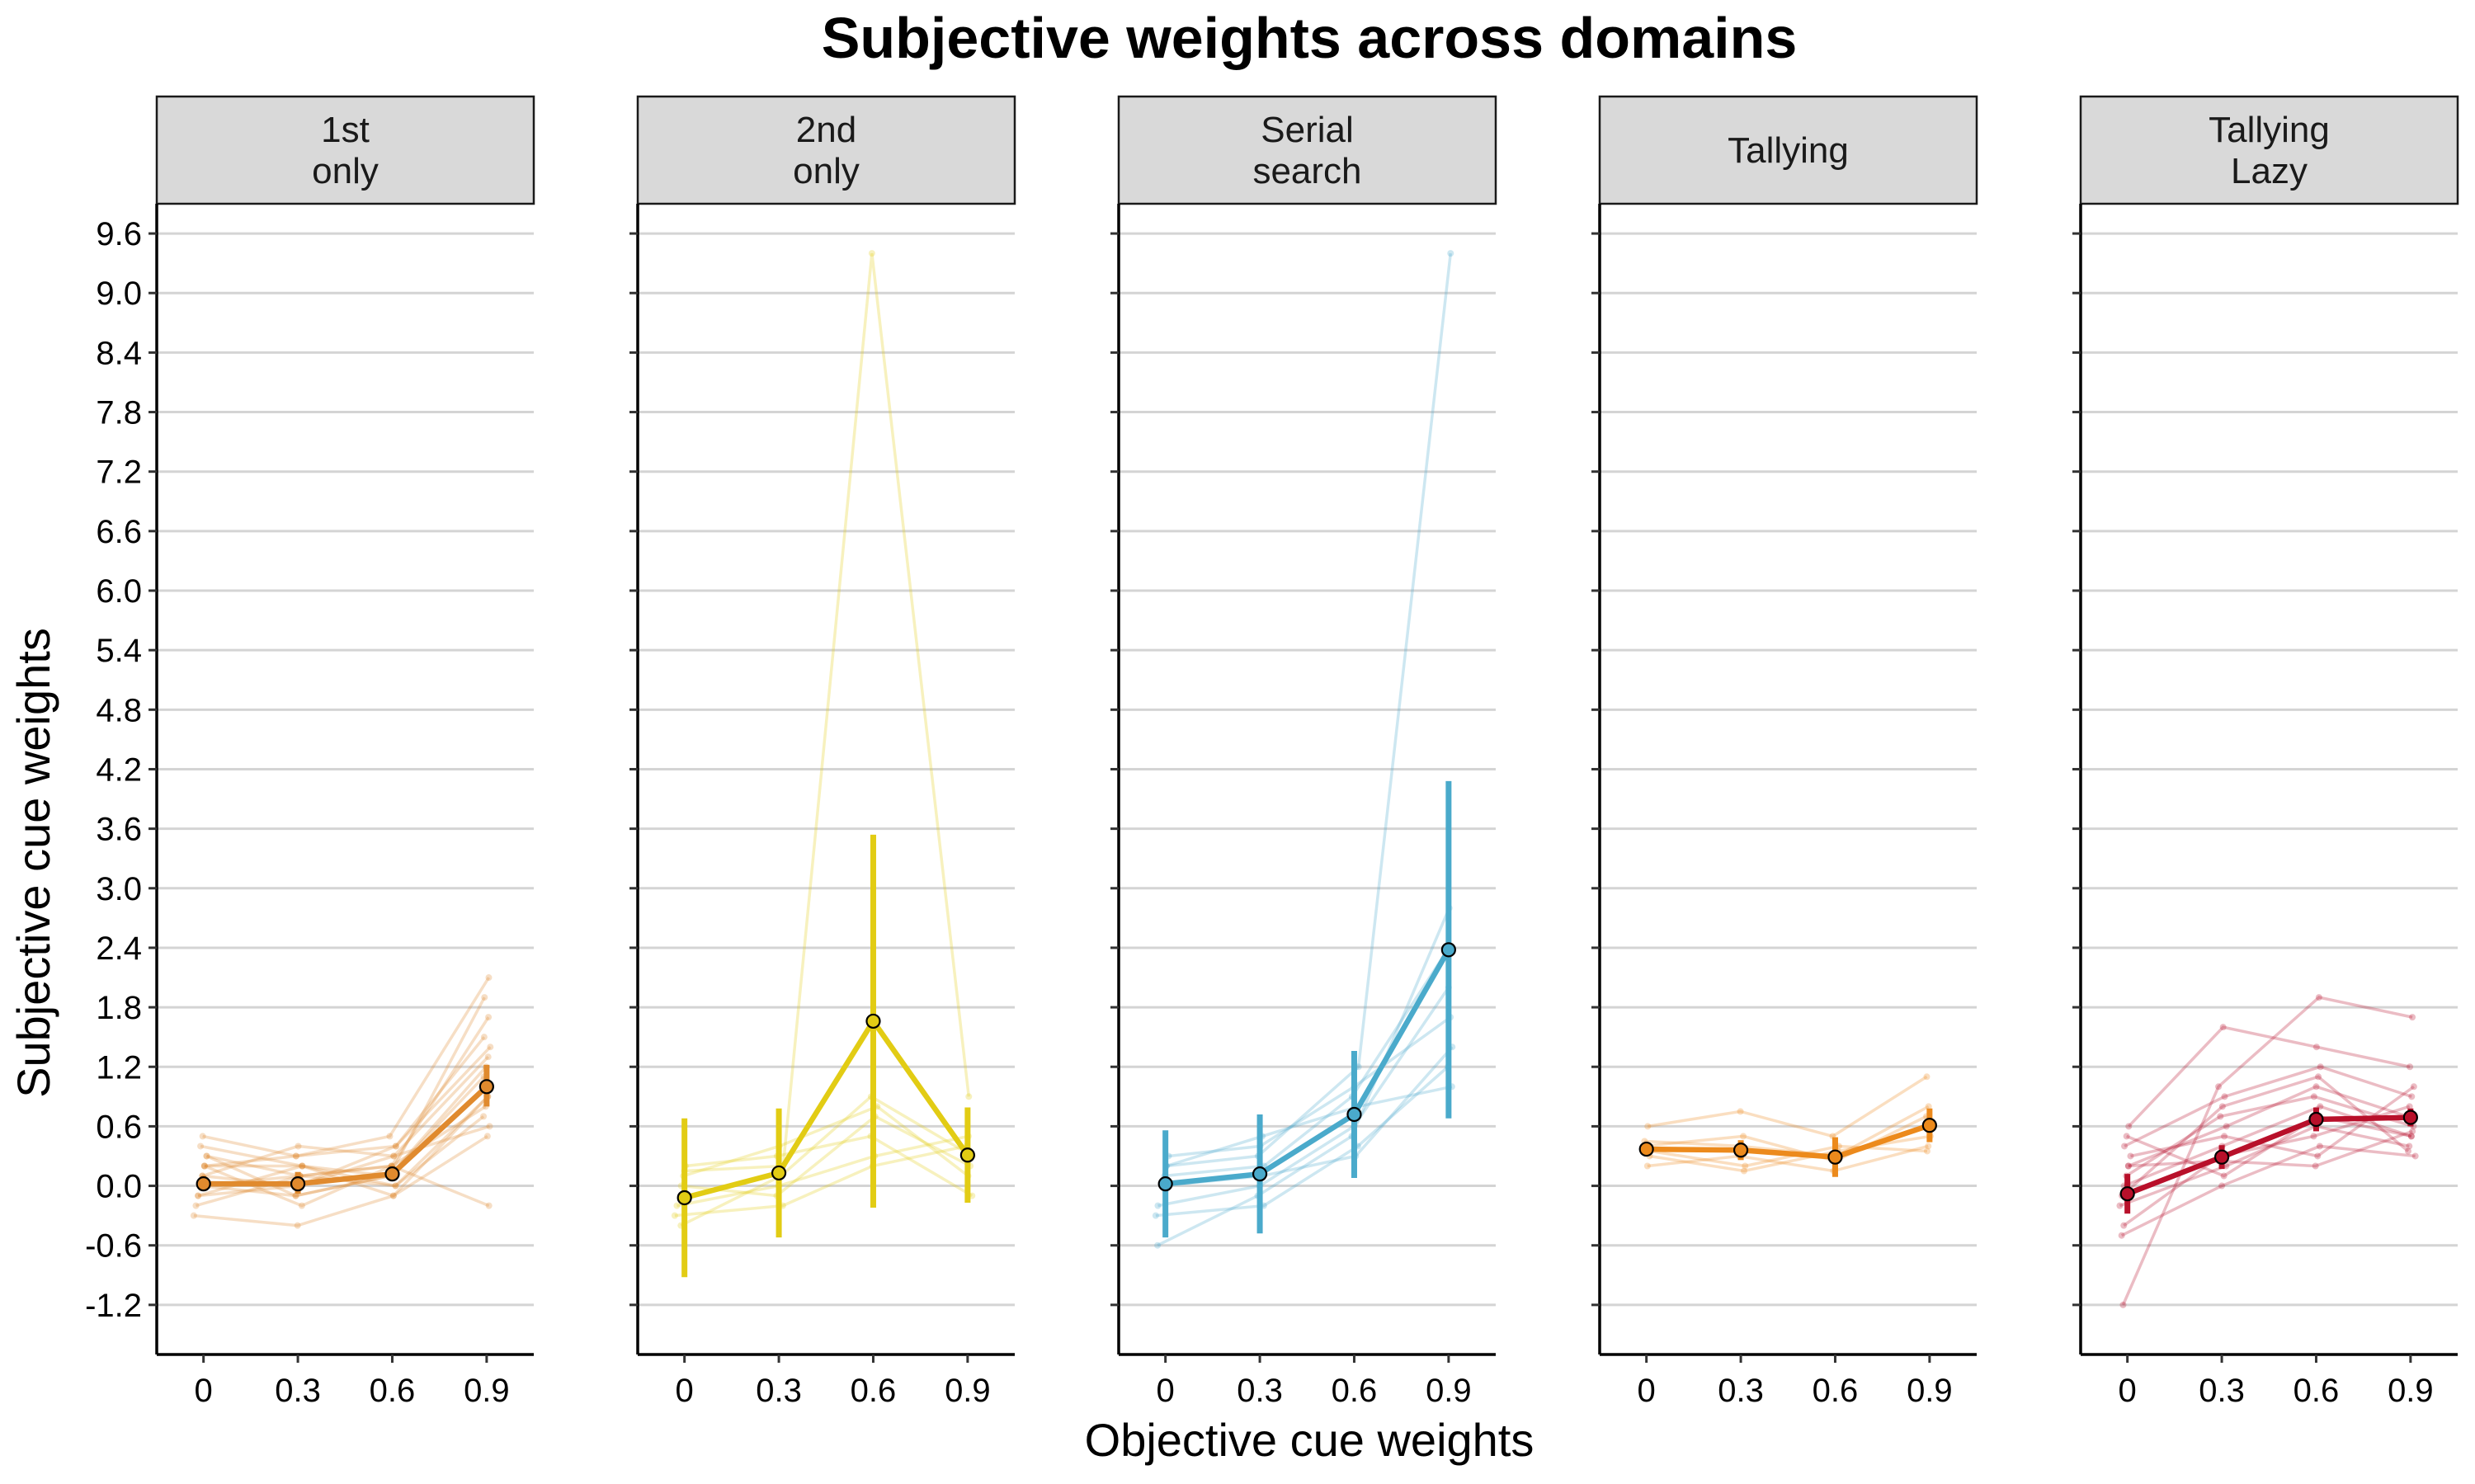  Describe the element at coordinates (1306, 171) in the screenshot. I see `facet-strip-label: search` at that location.